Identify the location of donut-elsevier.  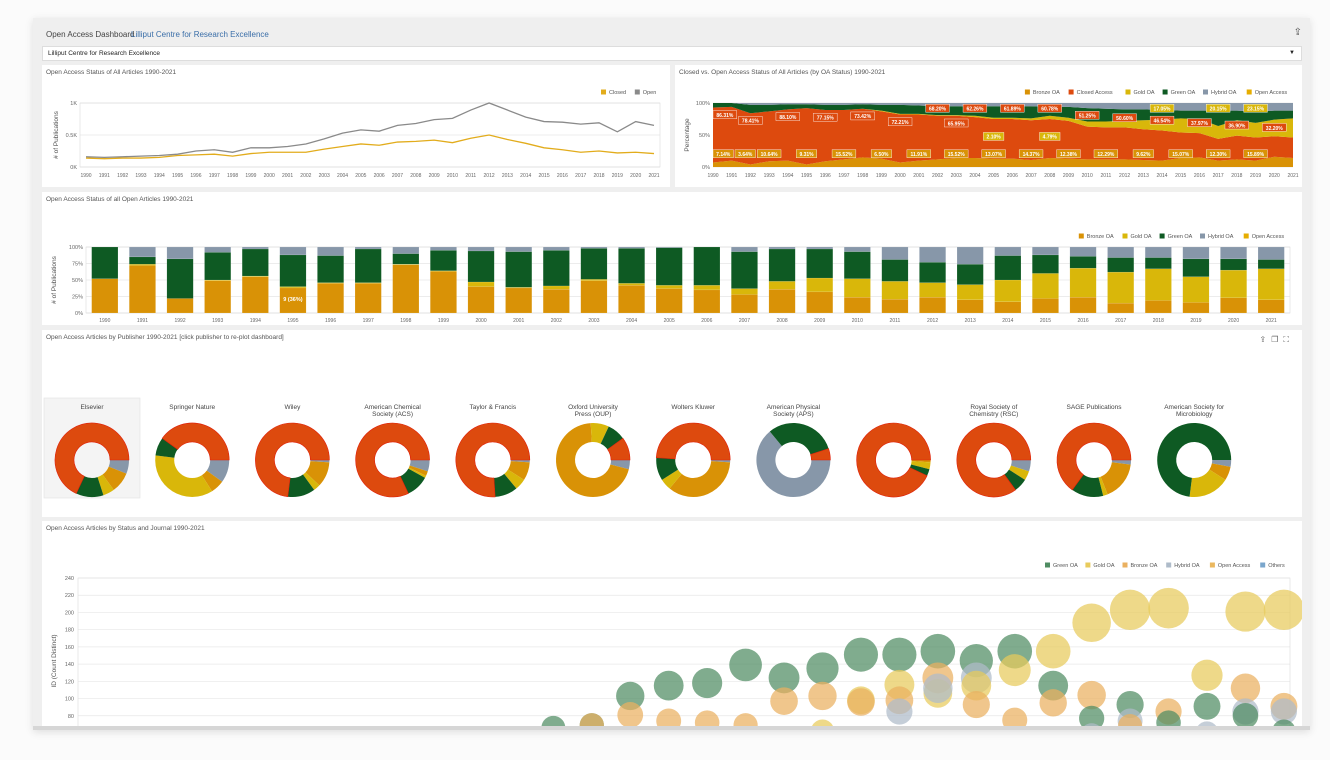
(92, 459).